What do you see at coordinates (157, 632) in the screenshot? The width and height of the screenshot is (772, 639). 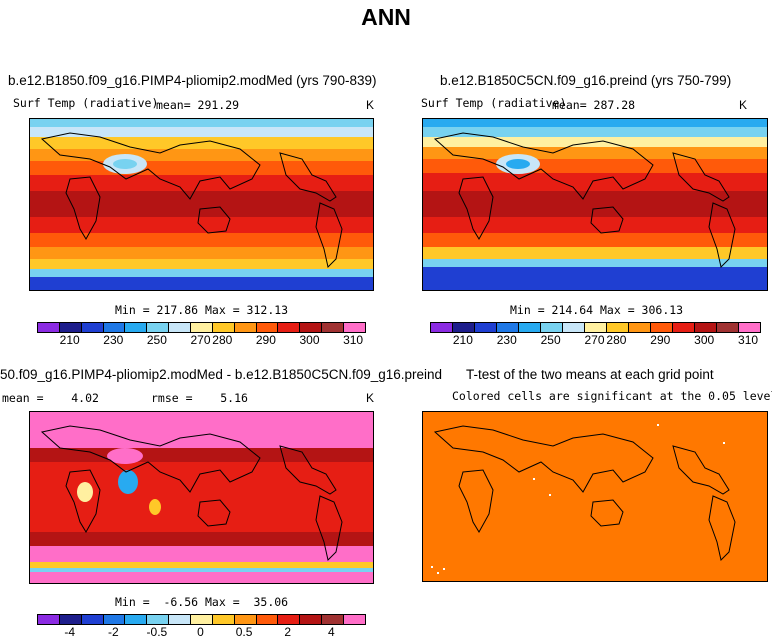 I see `colorbar-tick-label: -0.5` at bounding box center [157, 632].